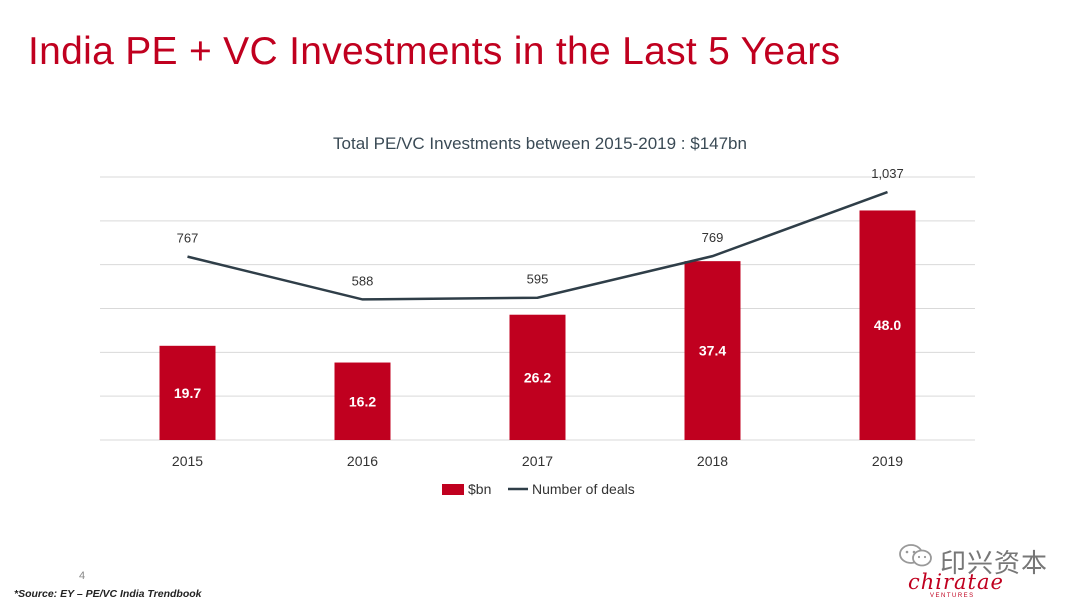 This screenshot has height=606, width=1080. Describe the element at coordinates (479, 489) in the screenshot. I see `legend-bar-label: $bn` at that location.